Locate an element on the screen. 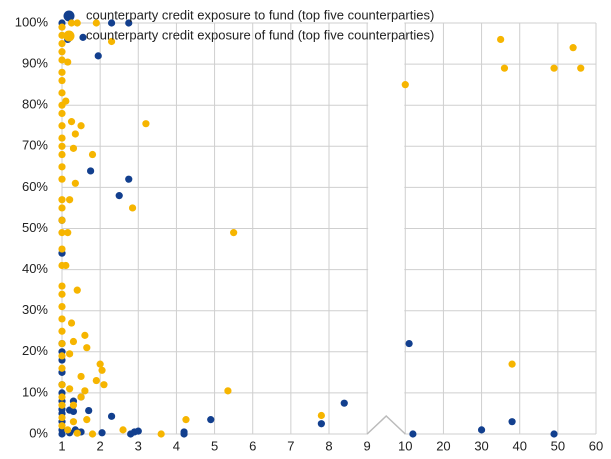  y-tick-label: 0% is located at coordinates (38, 432).